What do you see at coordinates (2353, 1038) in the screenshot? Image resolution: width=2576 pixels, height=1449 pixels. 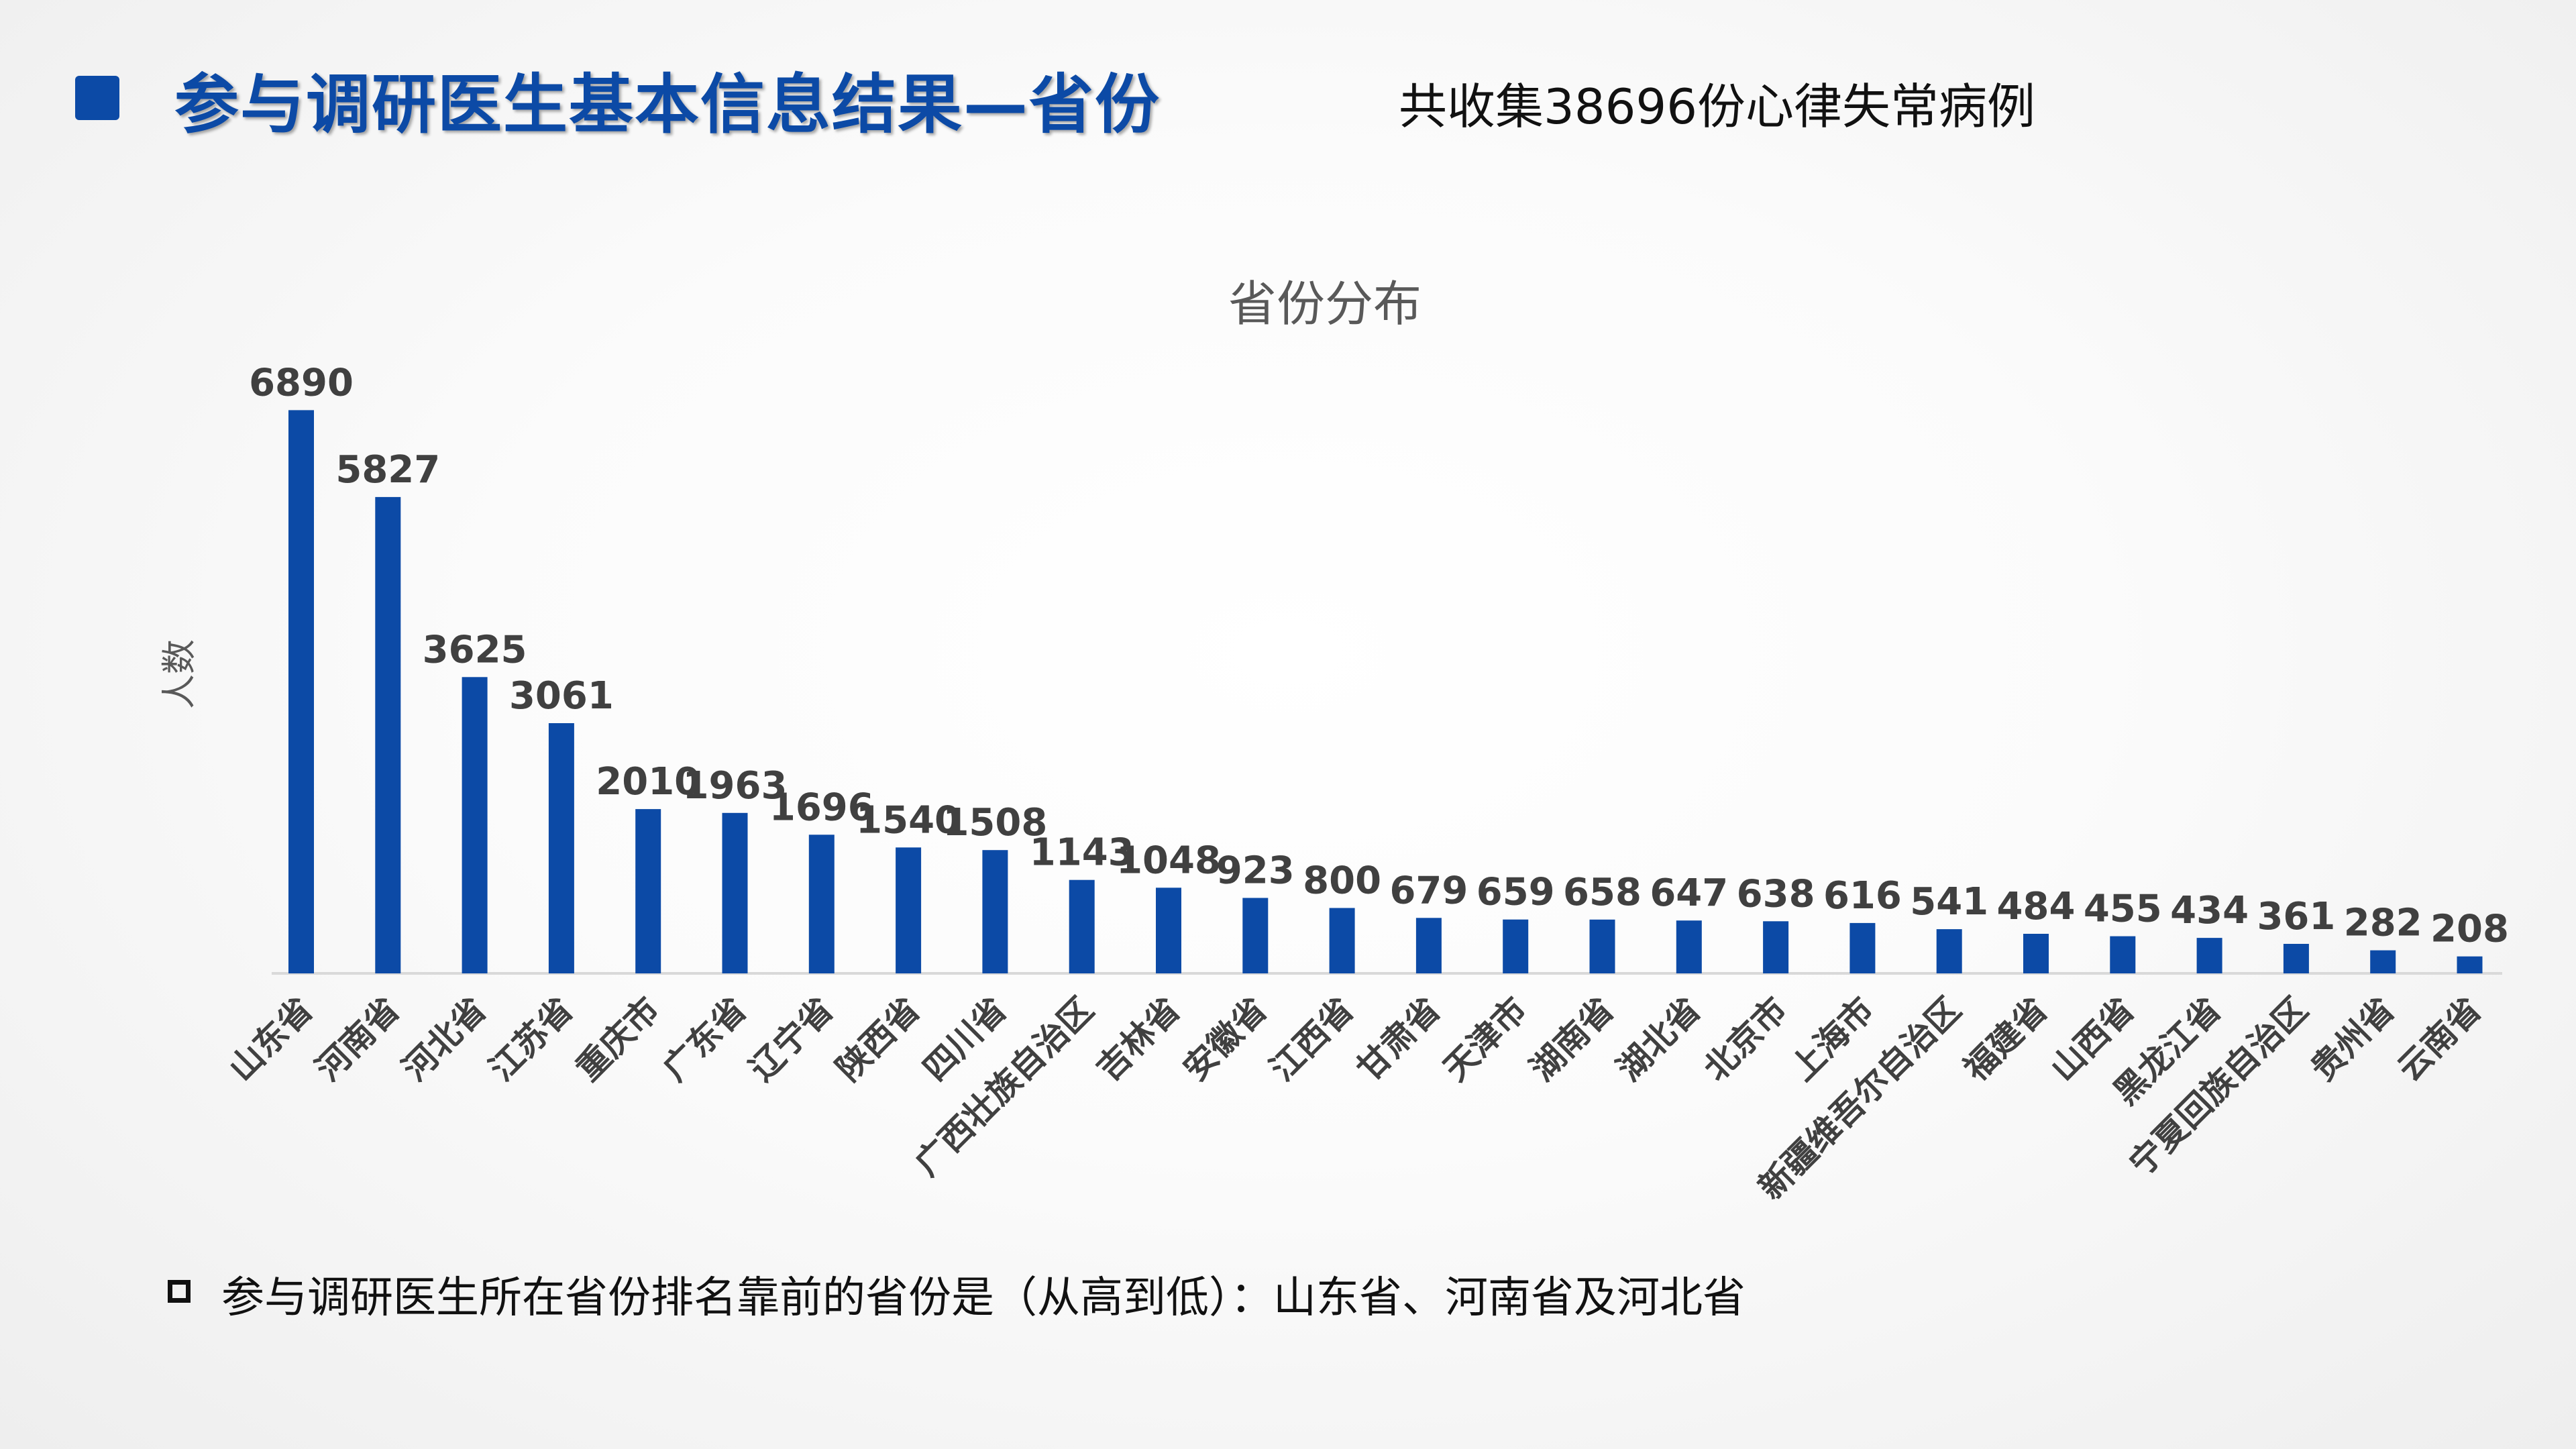 I see `x-tick-label: 贵州省` at bounding box center [2353, 1038].